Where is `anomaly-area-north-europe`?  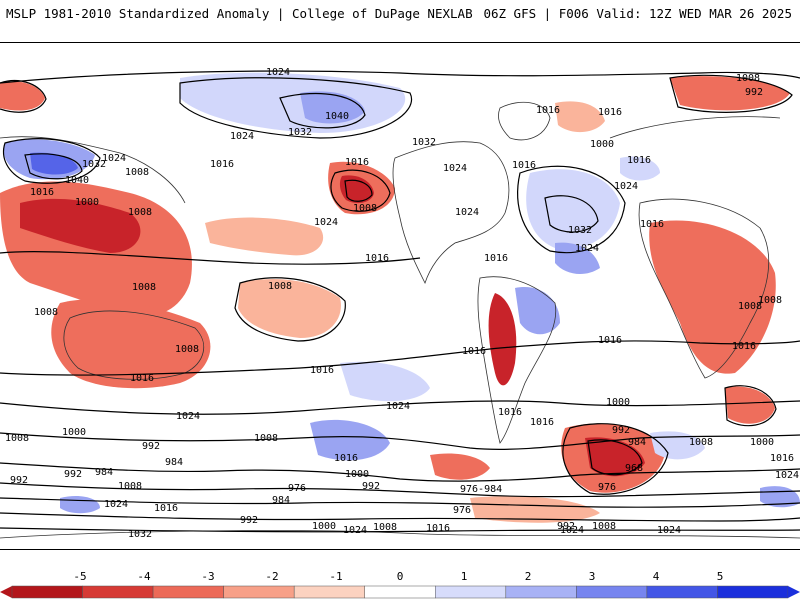 anomaly-area-north-europe is located at coordinates (640, 168).